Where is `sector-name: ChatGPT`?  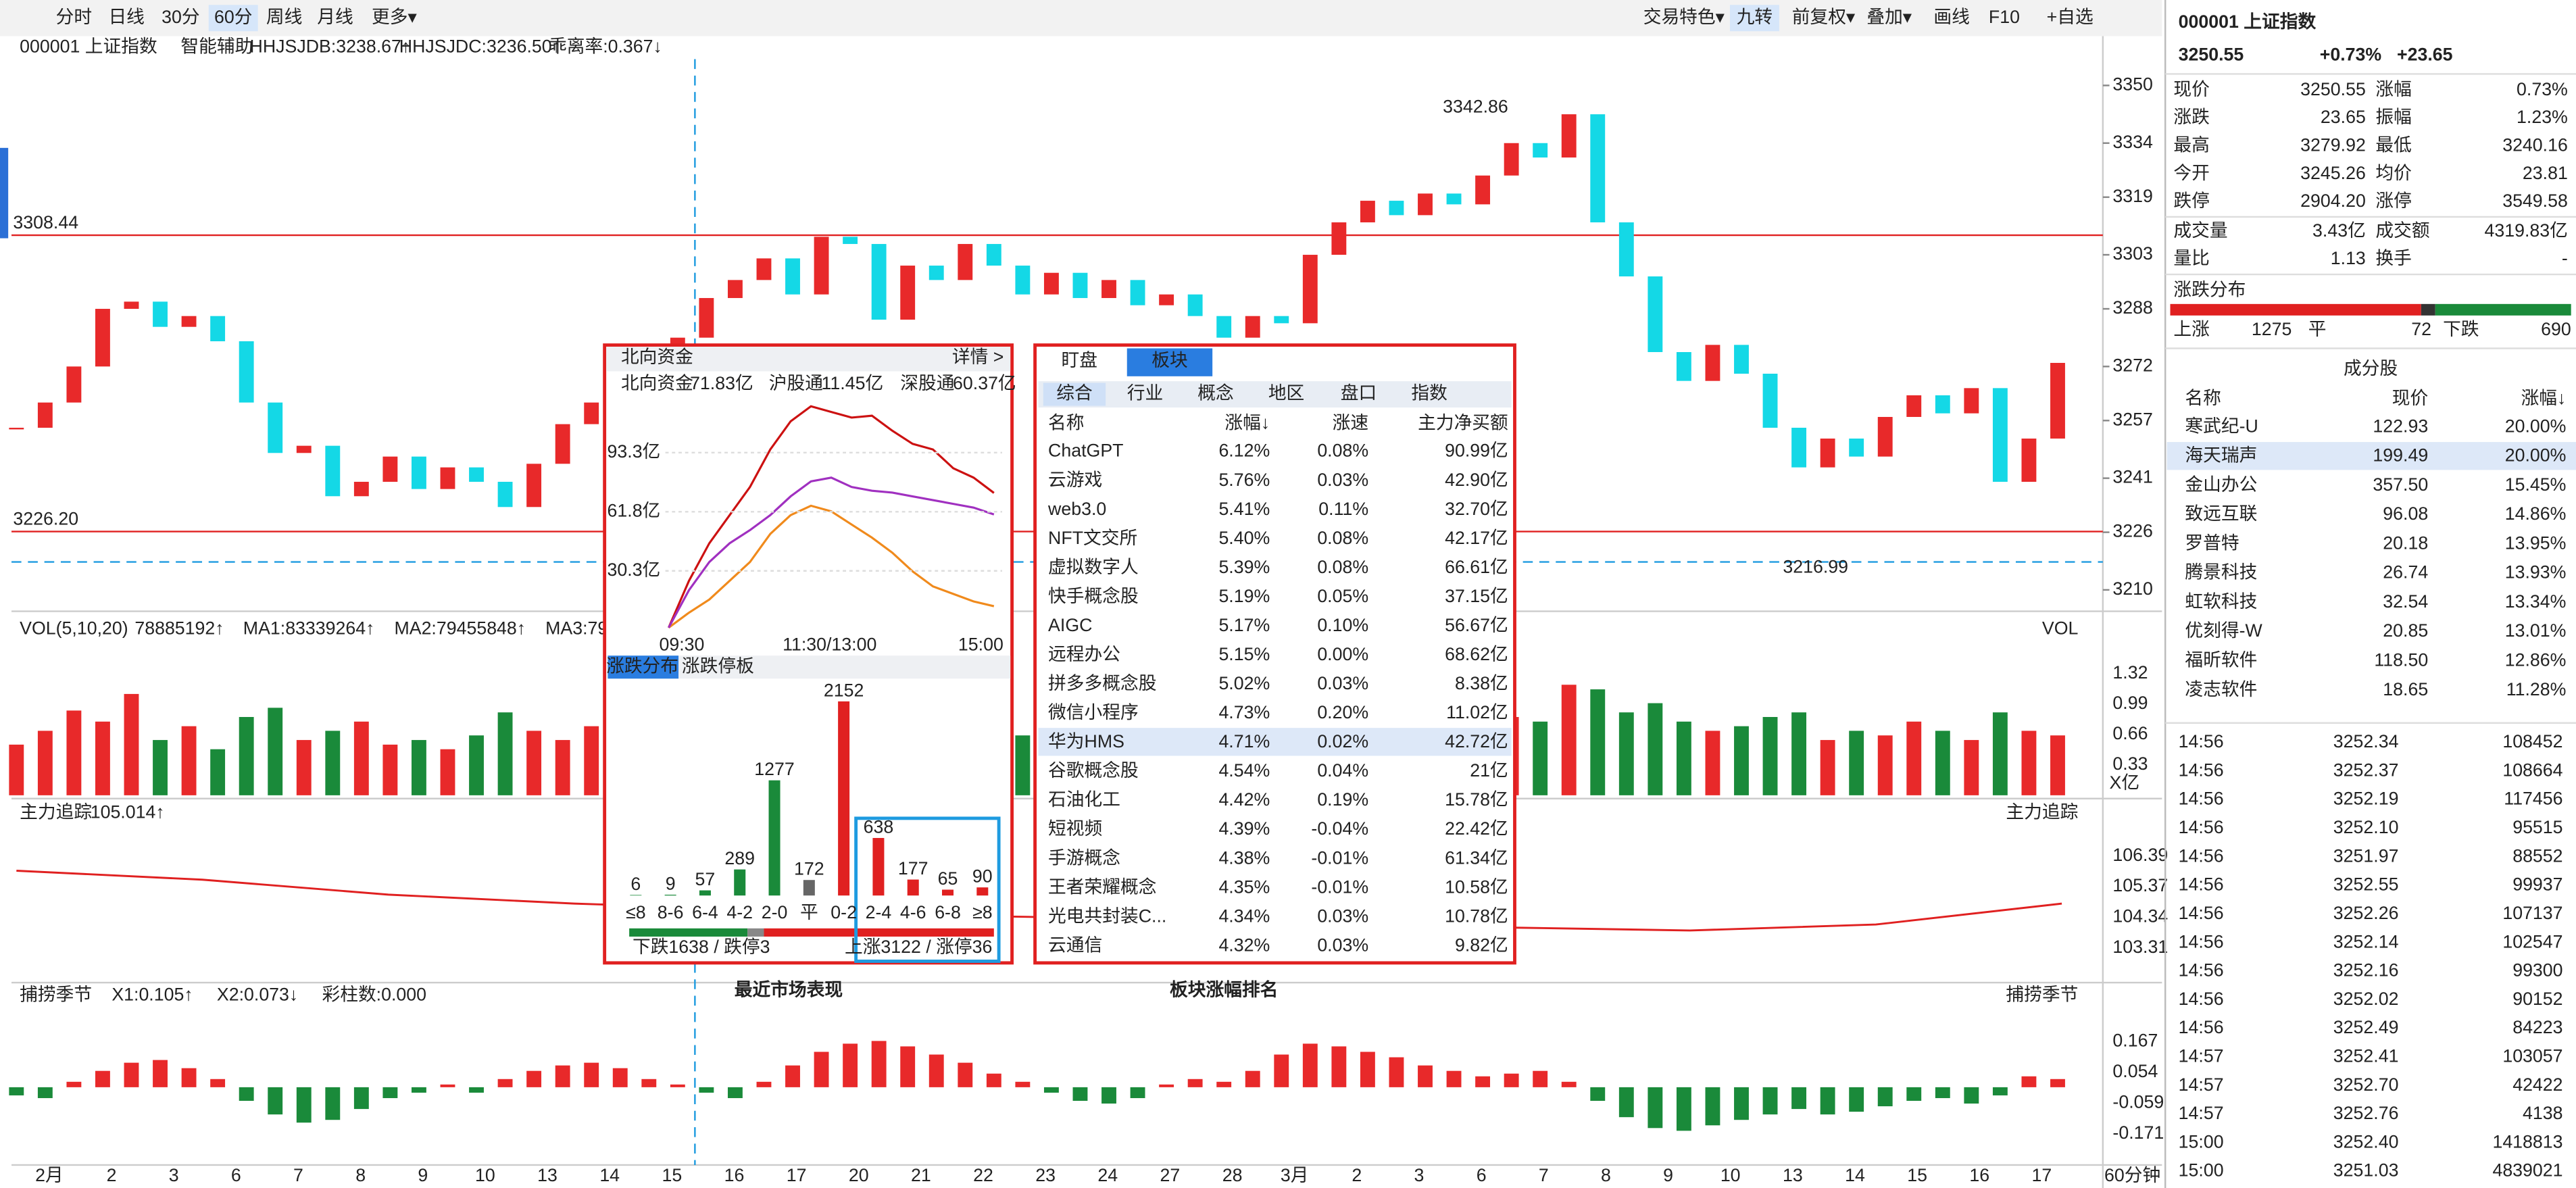 sector-name: ChatGPT is located at coordinates (1085, 451).